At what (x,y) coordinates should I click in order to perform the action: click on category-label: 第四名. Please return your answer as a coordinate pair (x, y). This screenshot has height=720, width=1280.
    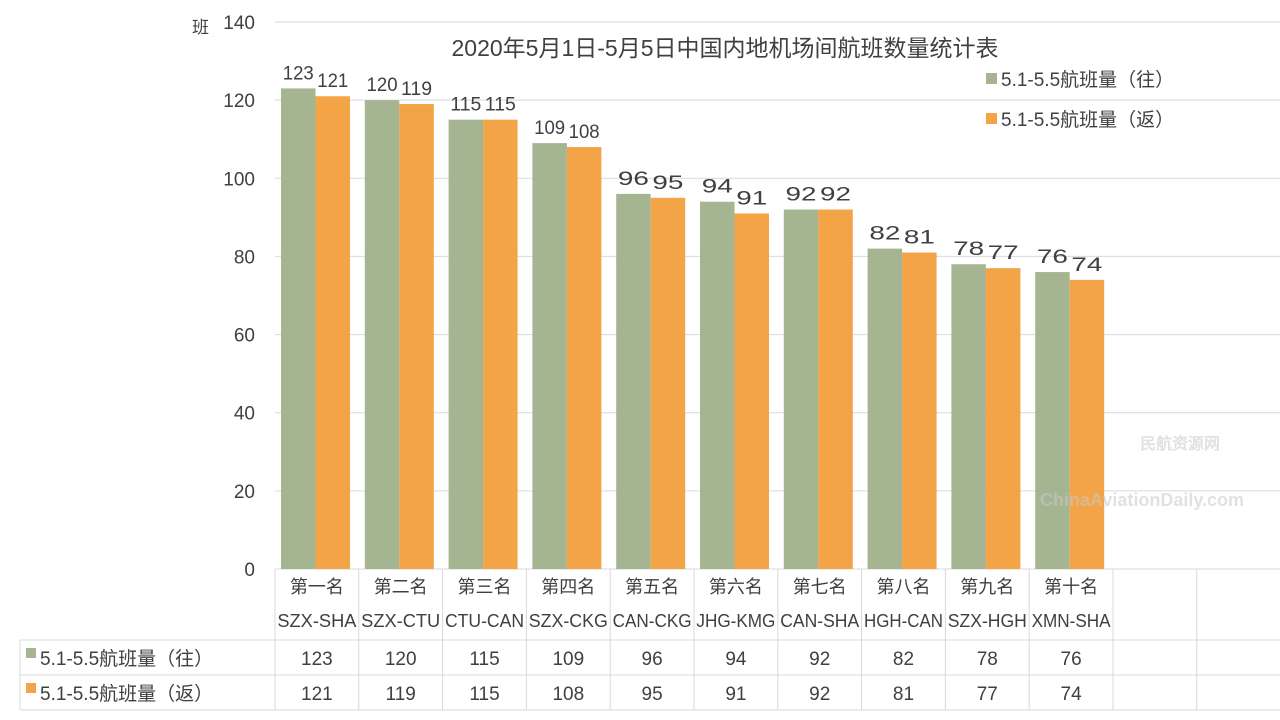
    Looking at the image, I should click on (568, 587).